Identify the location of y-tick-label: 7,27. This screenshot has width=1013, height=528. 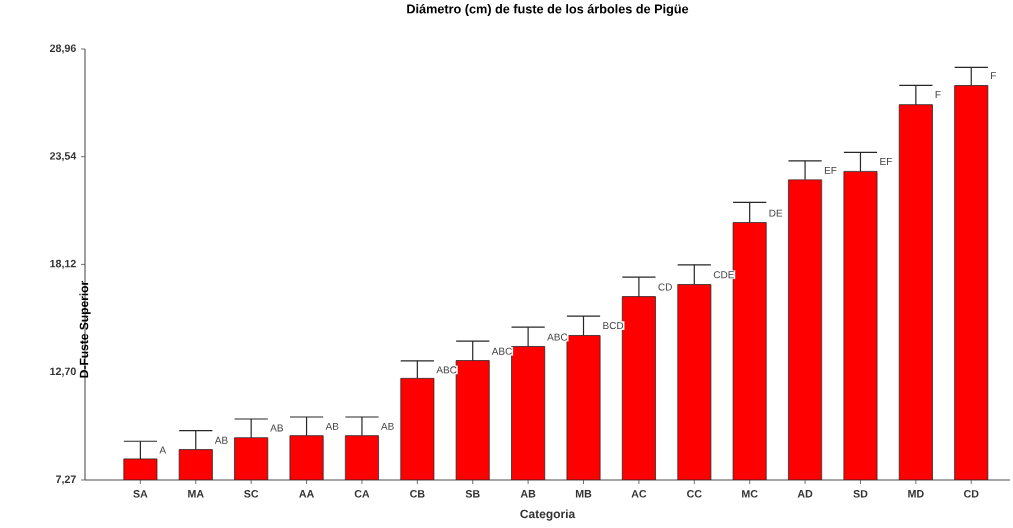
(65, 480).